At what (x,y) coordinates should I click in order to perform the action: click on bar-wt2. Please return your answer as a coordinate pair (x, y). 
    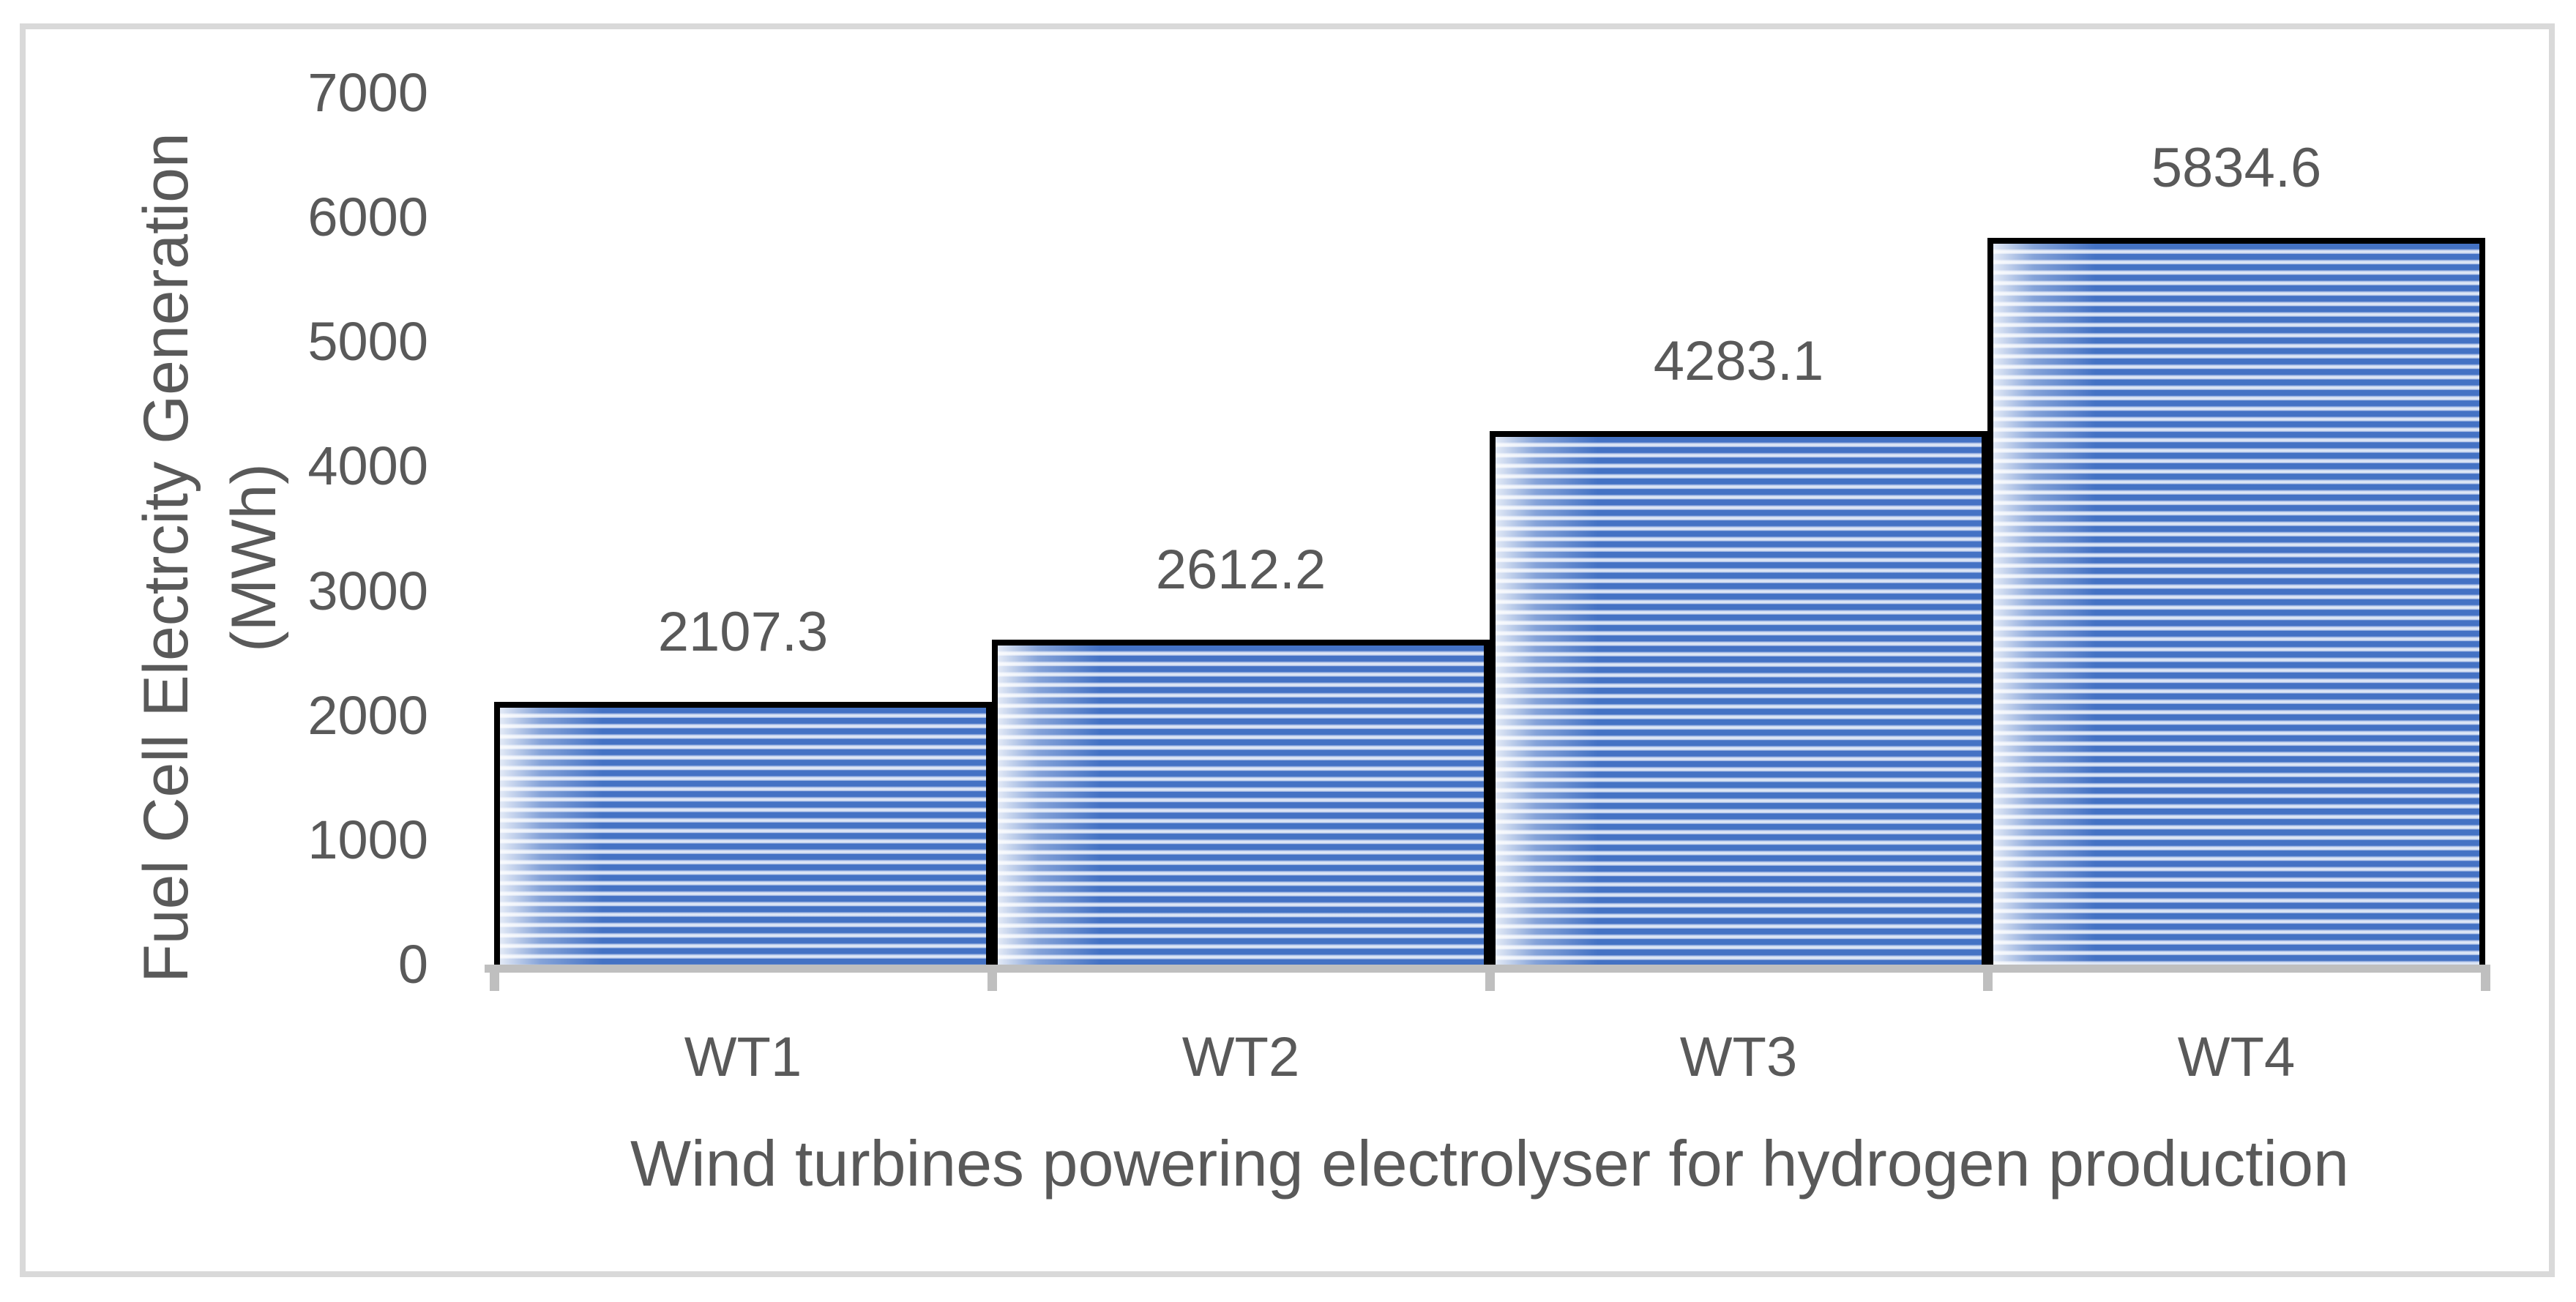
    Looking at the image, I should click on (1241, 802).